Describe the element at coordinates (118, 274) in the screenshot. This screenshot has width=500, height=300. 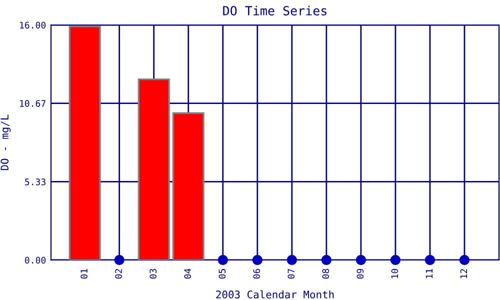
I see `x-tick-label: 02` at that location.